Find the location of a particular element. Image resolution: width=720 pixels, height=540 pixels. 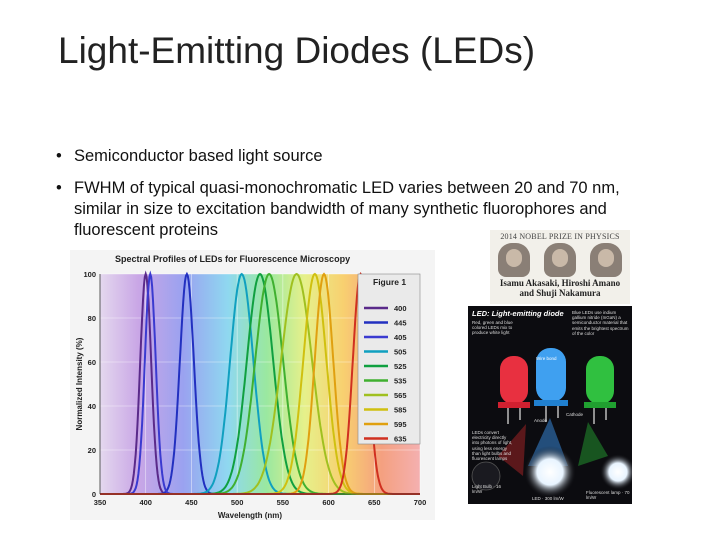

x-tick-label: 700 is located at coordinates (420, 502).